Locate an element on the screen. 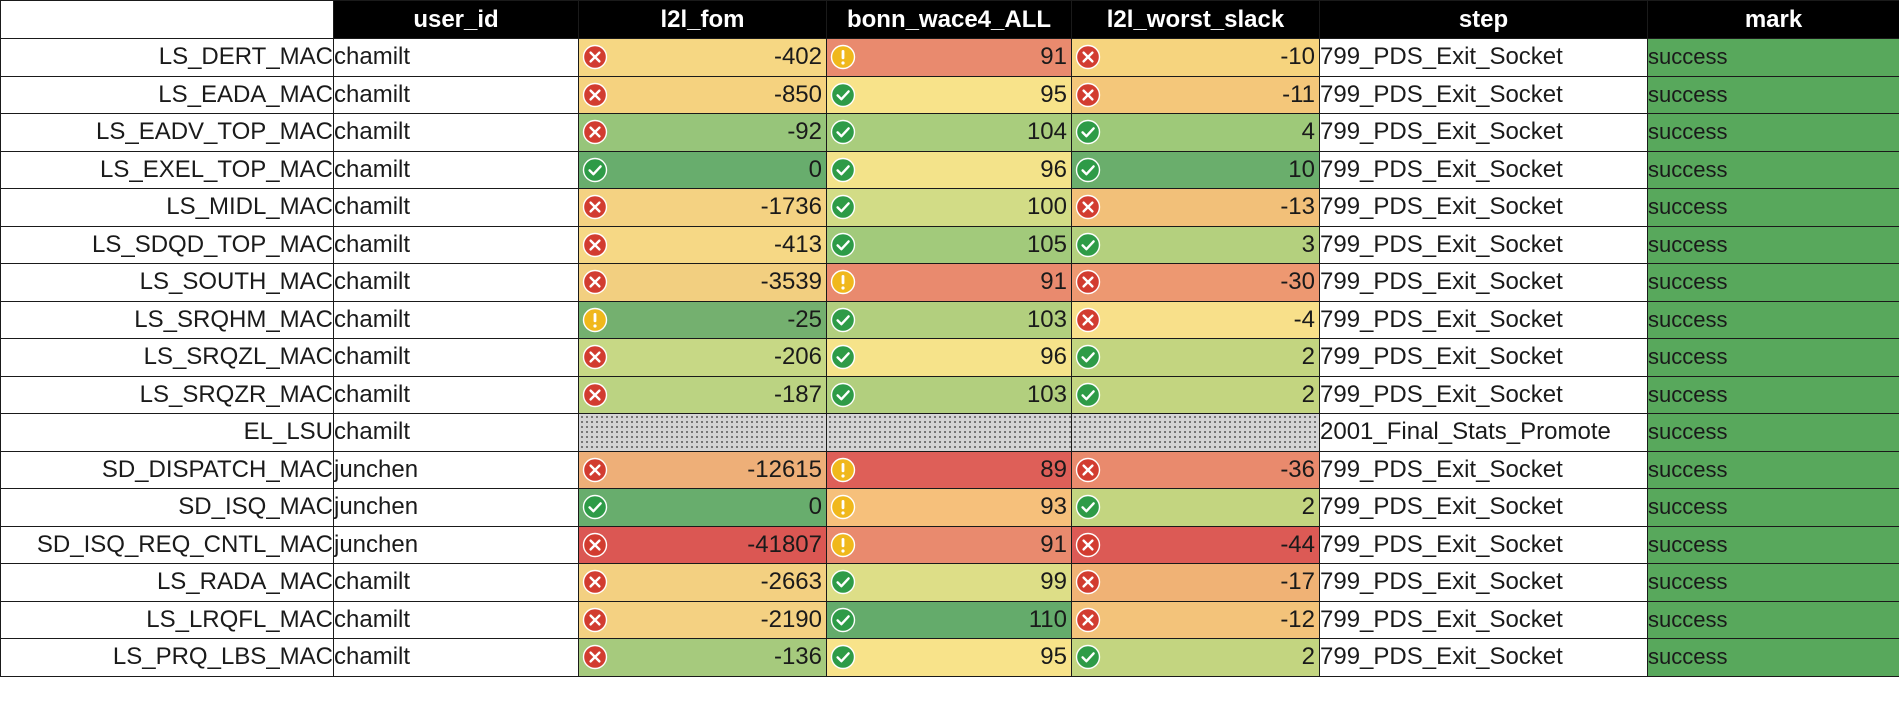 Image resolution: width=1899 pixels, height=712 pixels. header-user-id: user_id is located at coordinates (456, 19).